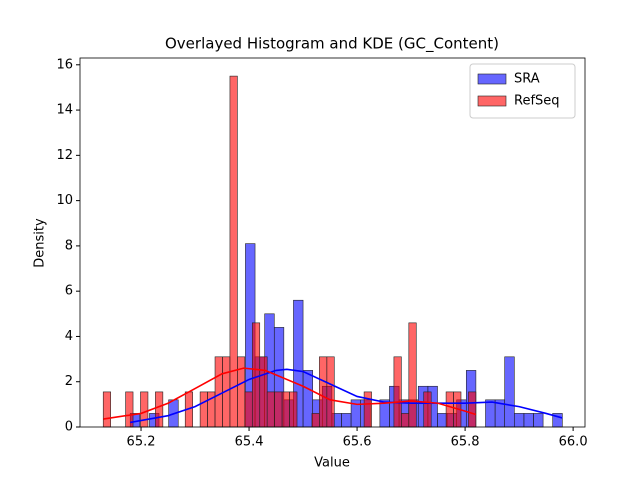 The height and width of the screenshot is (480, 640). Describe the element at coordinates (465, 442) in the screenshot. I see `x-tick-label: 65.8` at that location.